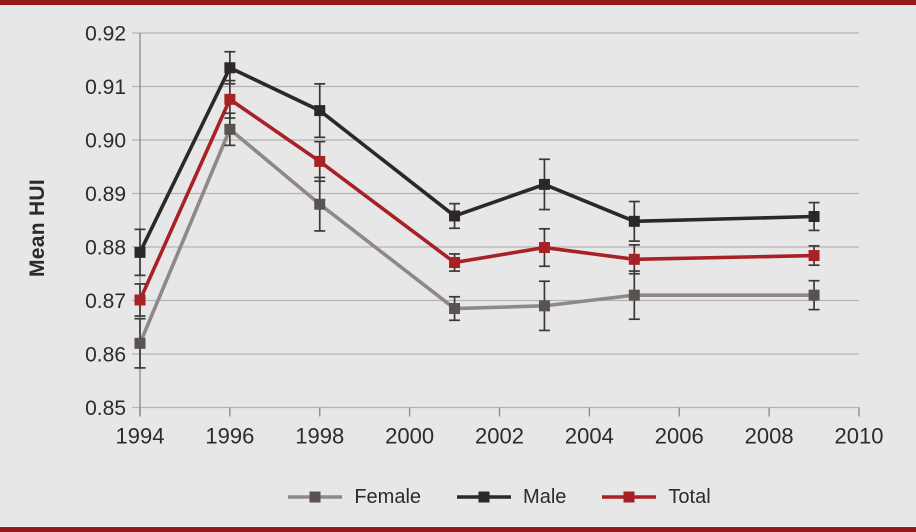 This screenshot has height=532, width=916. I want to click on y-tick-label: 0.88, so click(105, 248).